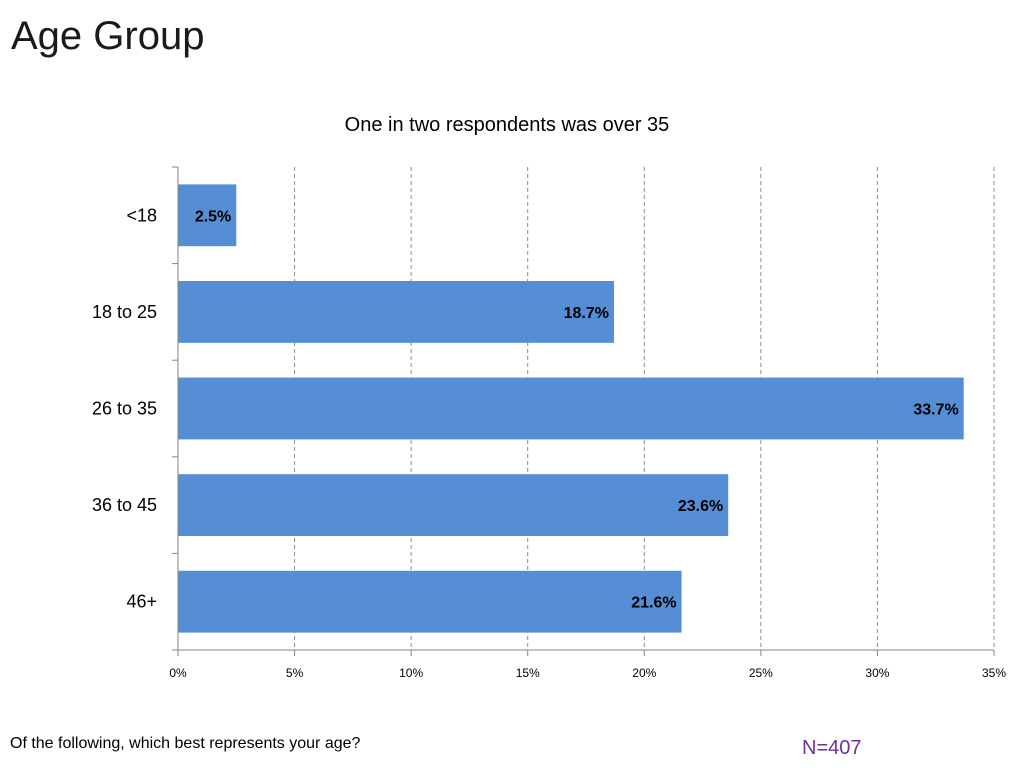 The image size is (1024, 768). What do you see at coordinates (411, 673) in the screenshot?
I see `x-tick-label-2: 10%` at bounding box center [411, 673].